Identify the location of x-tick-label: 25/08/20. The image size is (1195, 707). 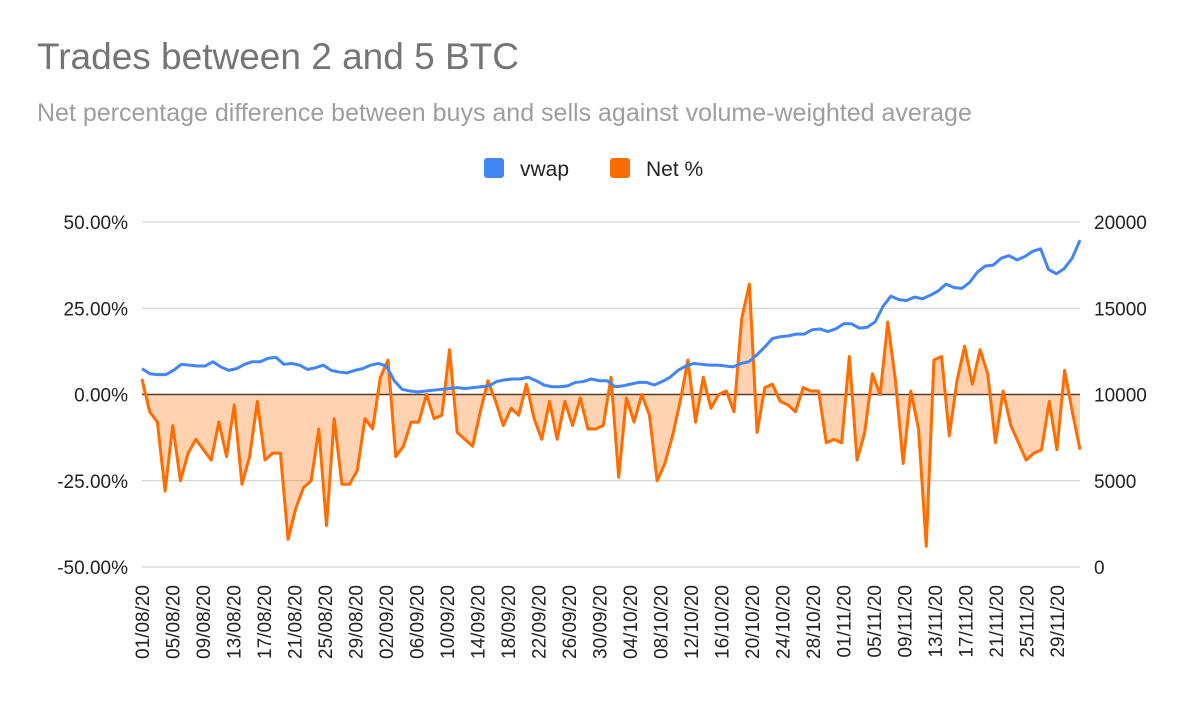
(326, 622).